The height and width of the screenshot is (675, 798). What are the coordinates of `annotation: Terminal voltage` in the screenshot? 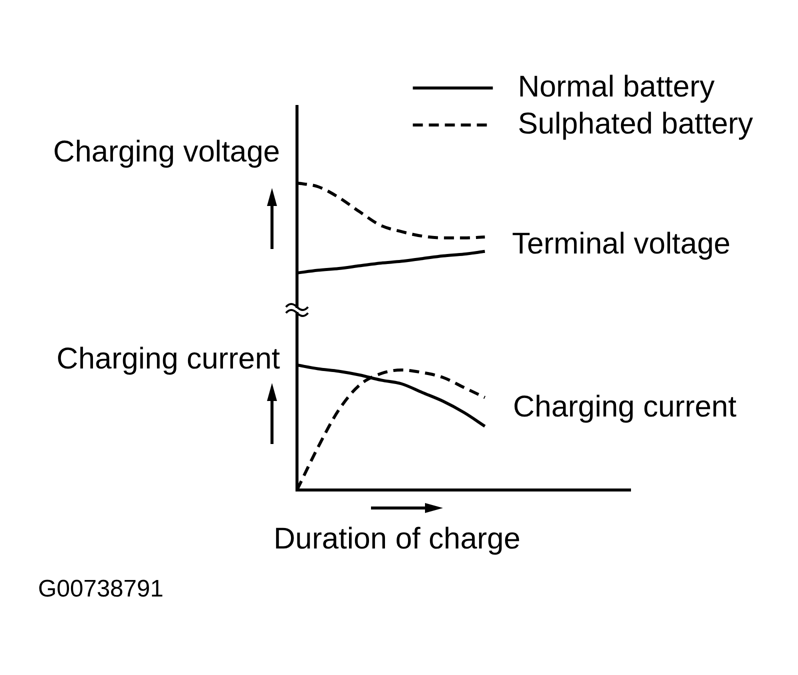 It's located at (621, 243).